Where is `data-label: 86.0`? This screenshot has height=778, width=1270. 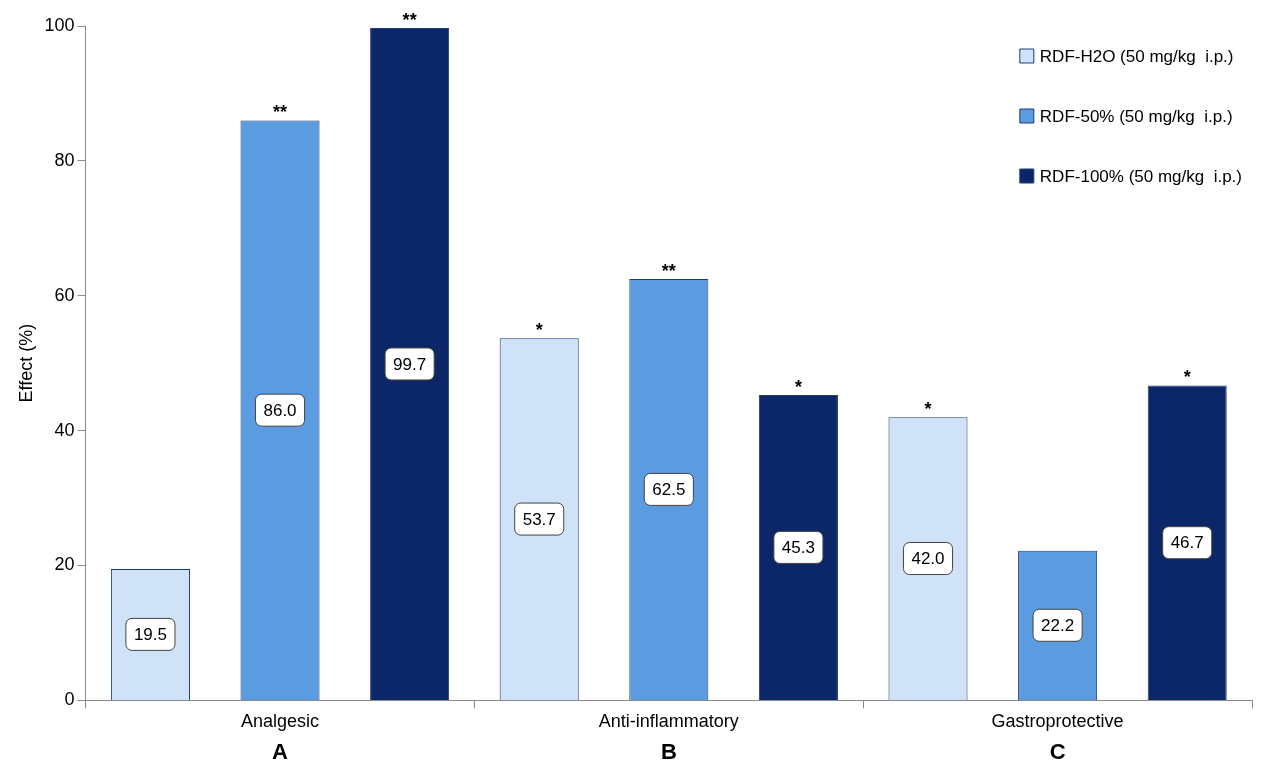 data-label: 86.0 is located at coordinates (280, 410).